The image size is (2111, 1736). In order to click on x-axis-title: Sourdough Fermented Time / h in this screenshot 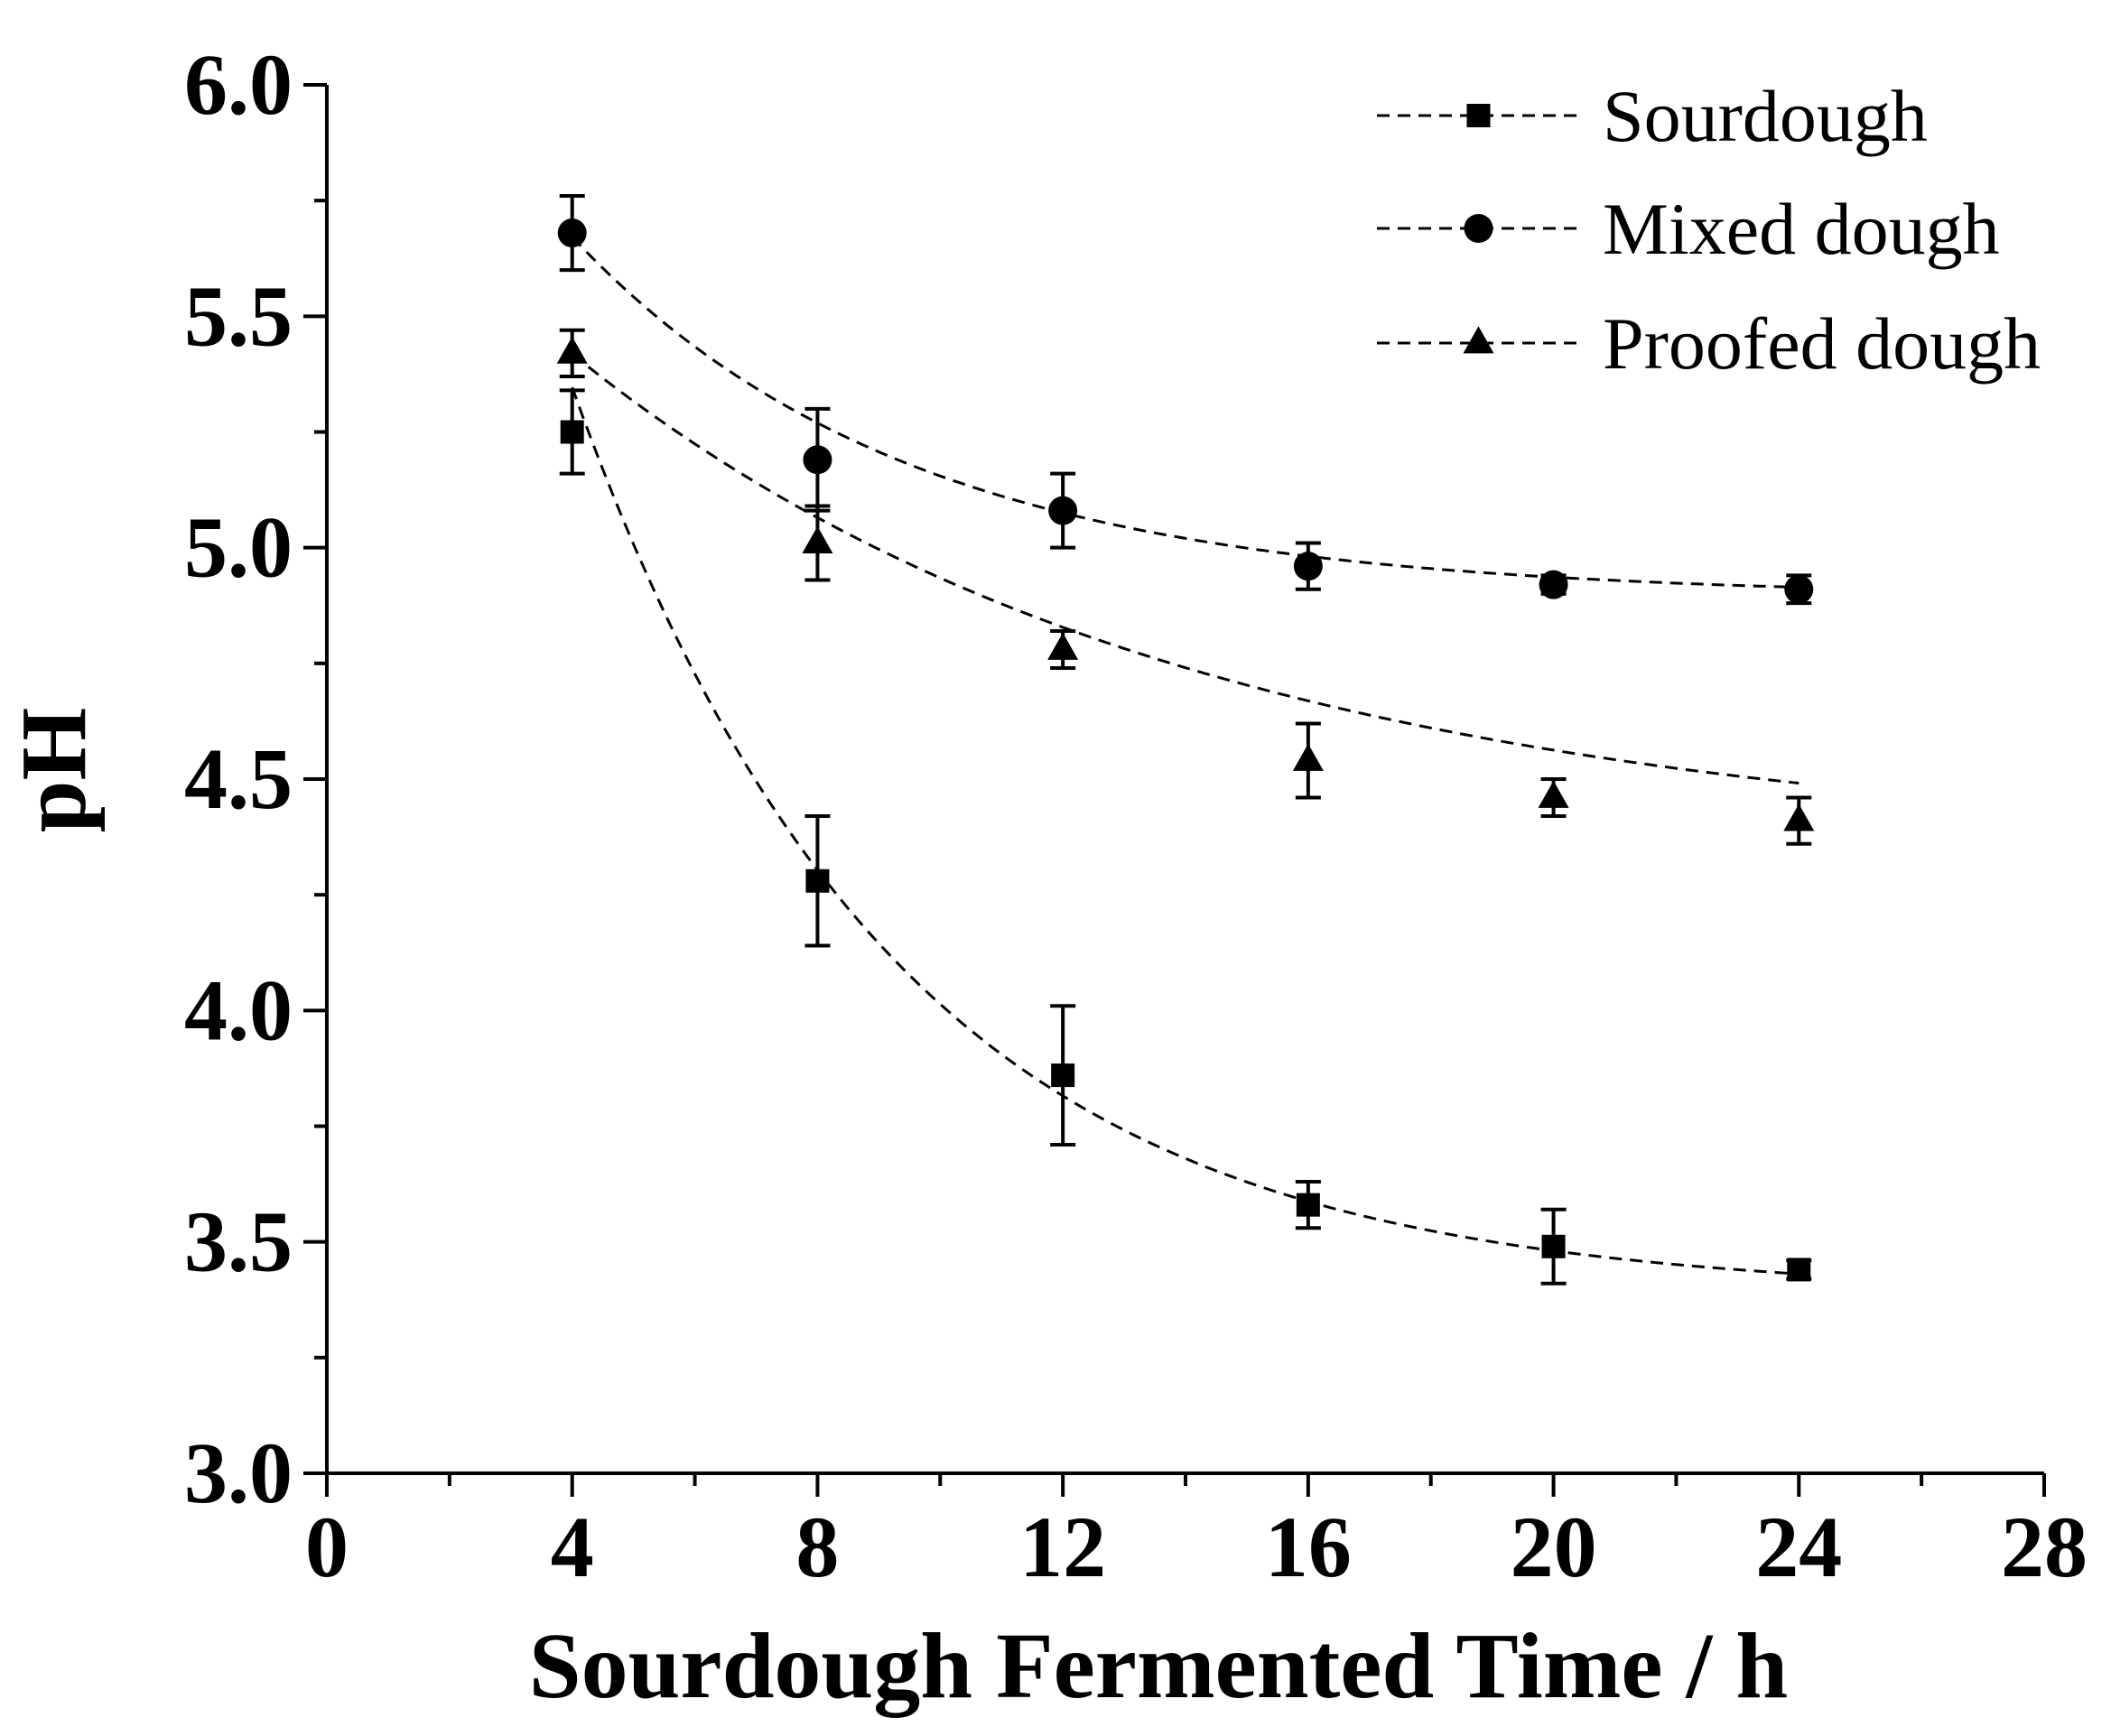, I will do `click(1159, 1666)`.